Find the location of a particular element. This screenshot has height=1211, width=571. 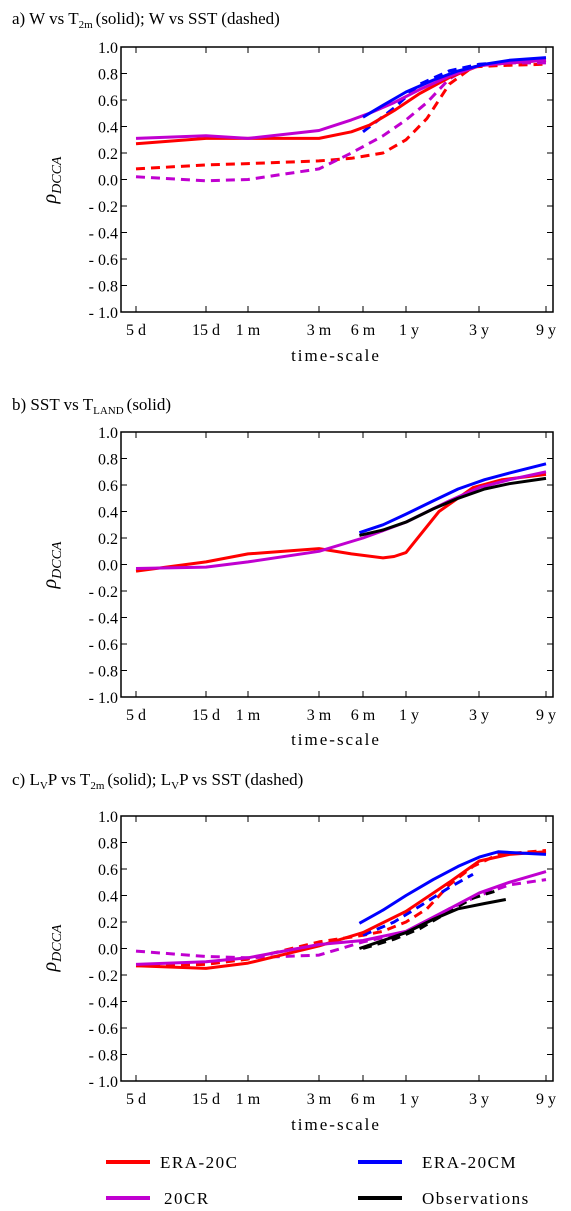

panel-b-ytick-label: - 0.2 is located at coordinates (103, 592).